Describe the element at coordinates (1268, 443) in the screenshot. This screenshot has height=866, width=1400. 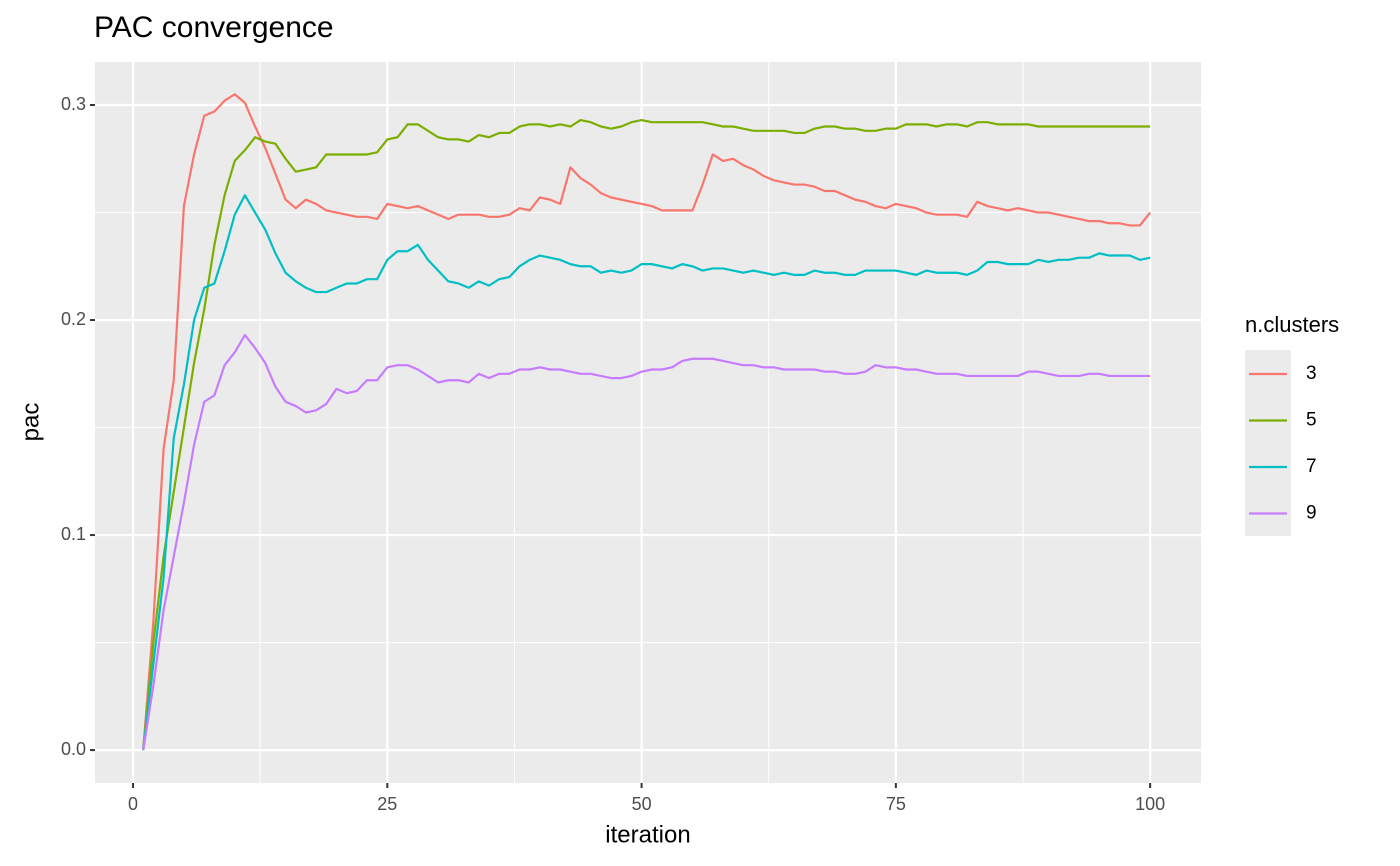
I see `legend-keys` at that location.